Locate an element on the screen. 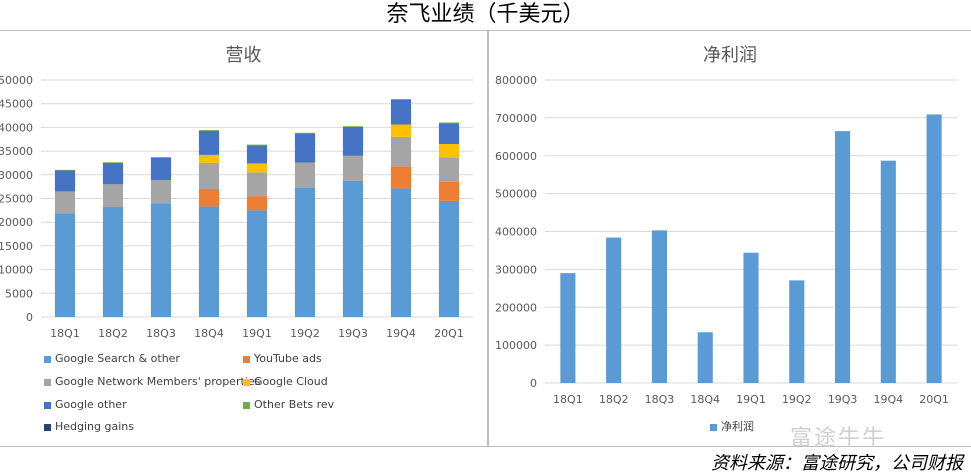 This screenshot has height=475, width=971. revenue-x-tick-label: 18Q2 is located at coordinates (113, 333).